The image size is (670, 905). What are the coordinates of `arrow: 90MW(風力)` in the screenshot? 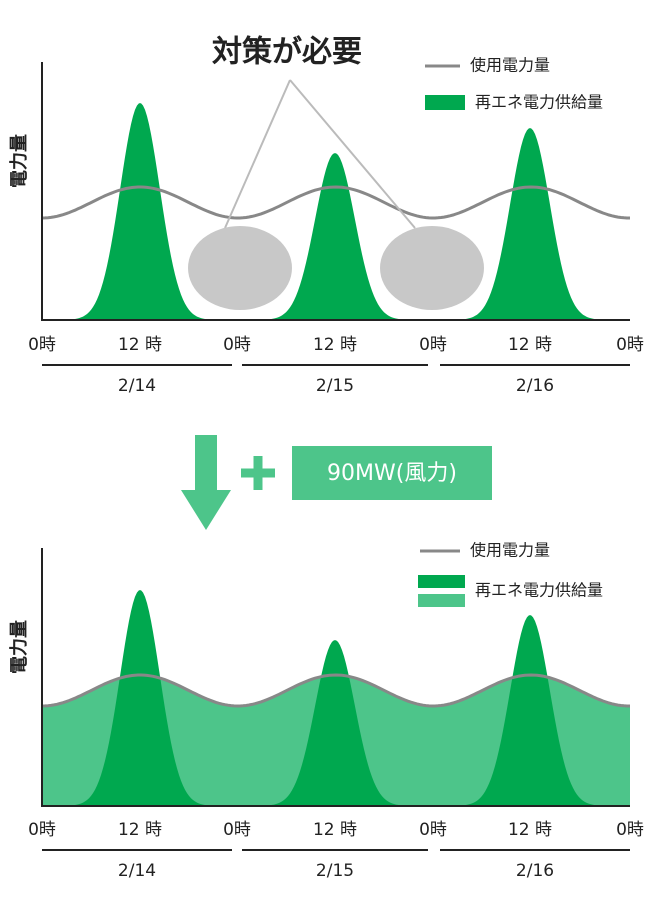 It's located at (336, 482).